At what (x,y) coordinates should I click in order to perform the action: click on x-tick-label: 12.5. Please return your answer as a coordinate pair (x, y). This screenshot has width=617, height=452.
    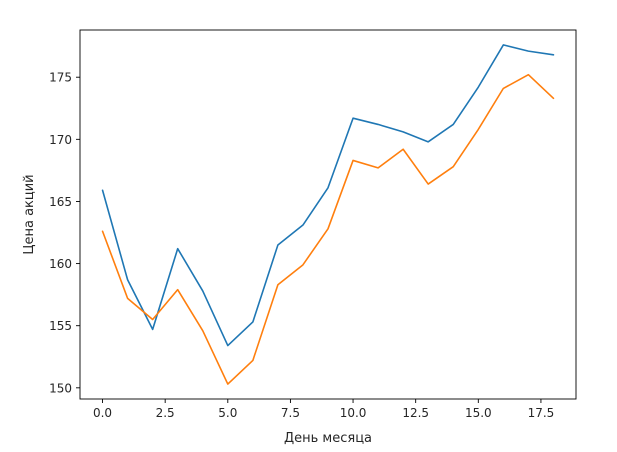
    Looking at the image, I should click on (415, 413).